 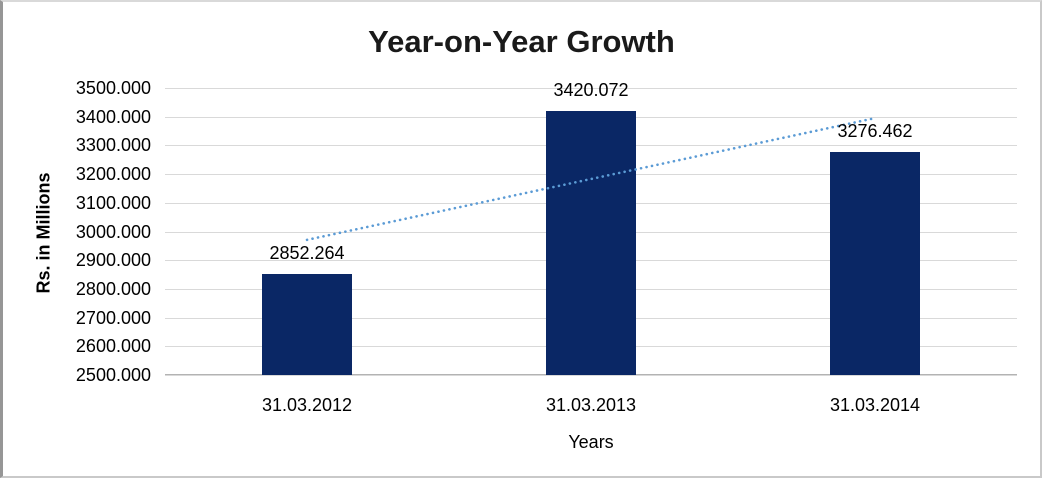 What do you see at coordinates (875, 405) in the screenshot?
I see `x-tick-label: 31.03.2014` at bounding box center [875, 405].